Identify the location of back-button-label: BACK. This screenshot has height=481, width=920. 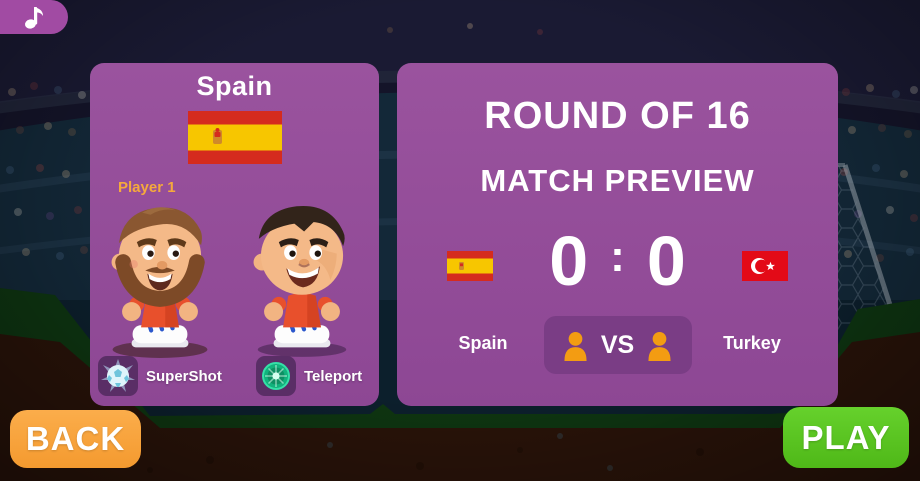
(75, 438).